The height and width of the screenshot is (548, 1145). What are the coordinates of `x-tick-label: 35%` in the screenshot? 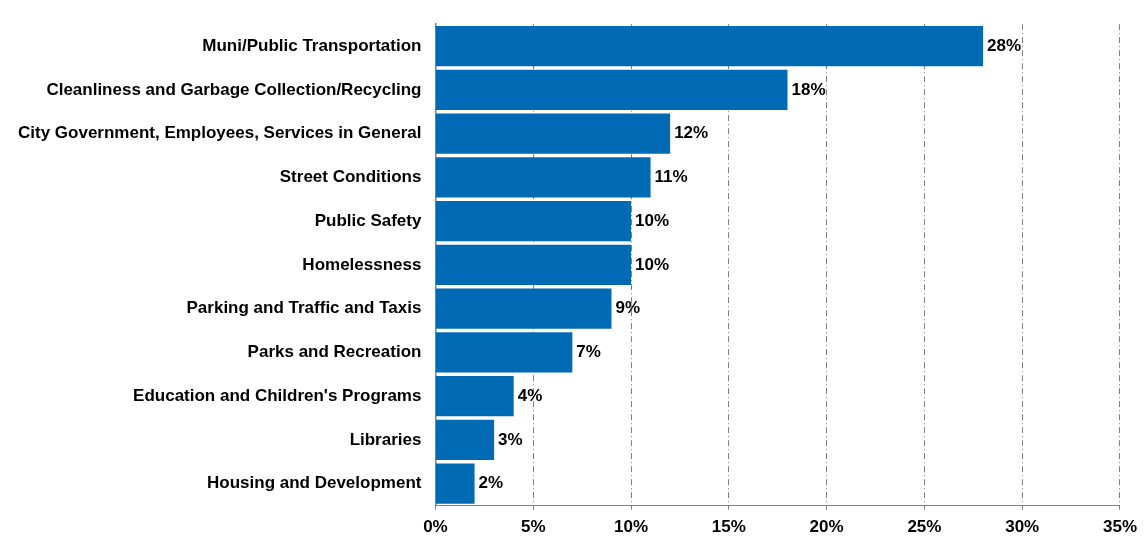 It's located at (1119, 527).